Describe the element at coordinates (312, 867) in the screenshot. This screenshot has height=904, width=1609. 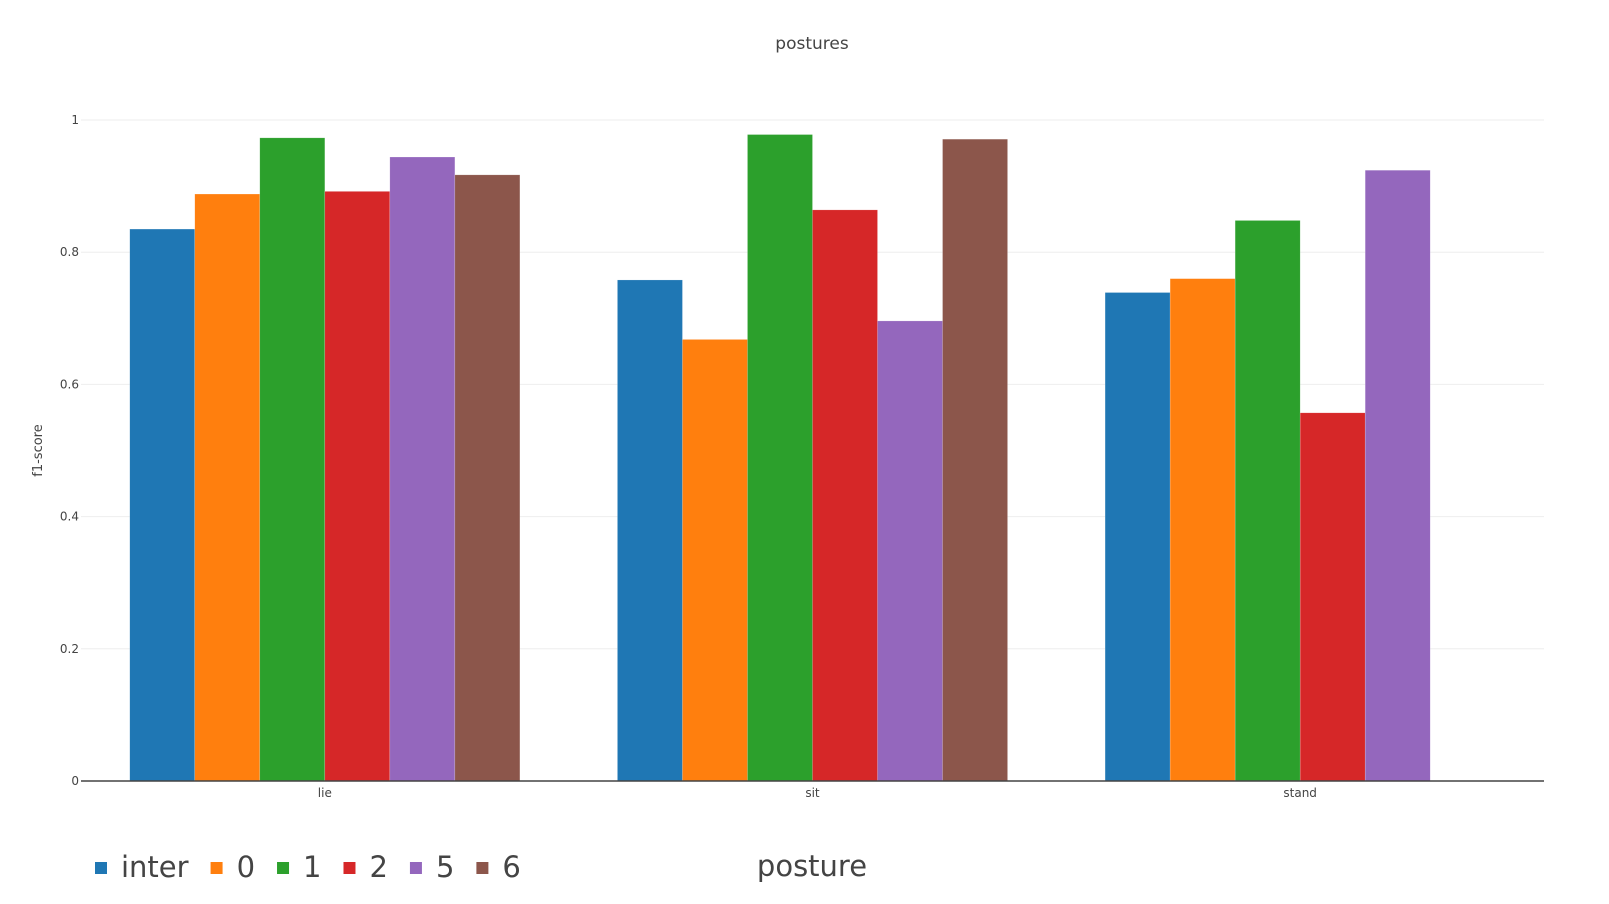
I see `legend-label: 1` at that location.